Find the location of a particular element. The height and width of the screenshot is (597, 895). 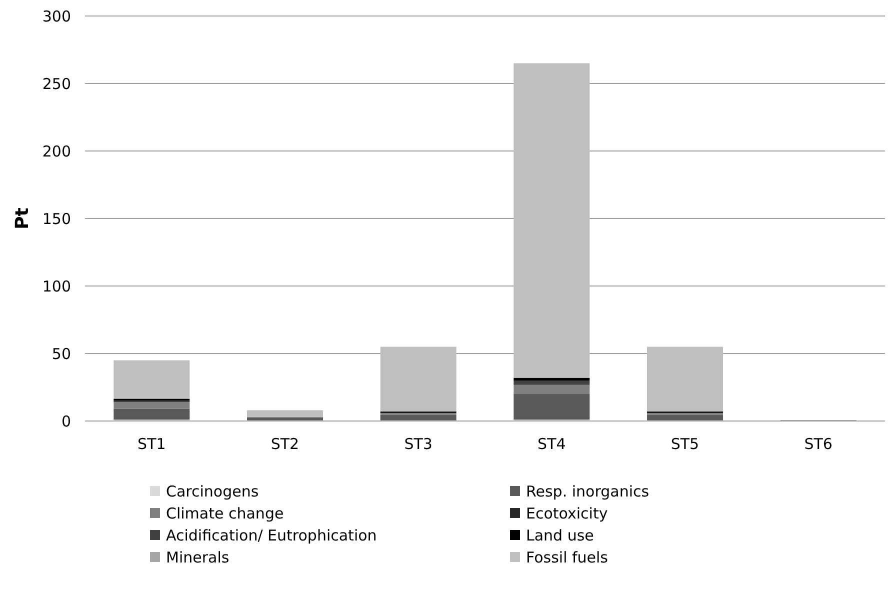

y-tick-label: 100 is located at coordinates (56, 286).